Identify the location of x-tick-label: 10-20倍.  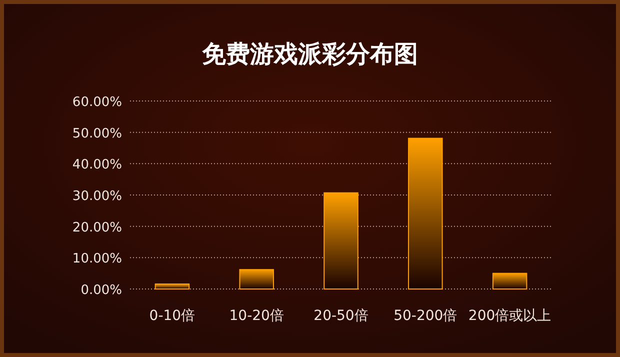
(256, 316).